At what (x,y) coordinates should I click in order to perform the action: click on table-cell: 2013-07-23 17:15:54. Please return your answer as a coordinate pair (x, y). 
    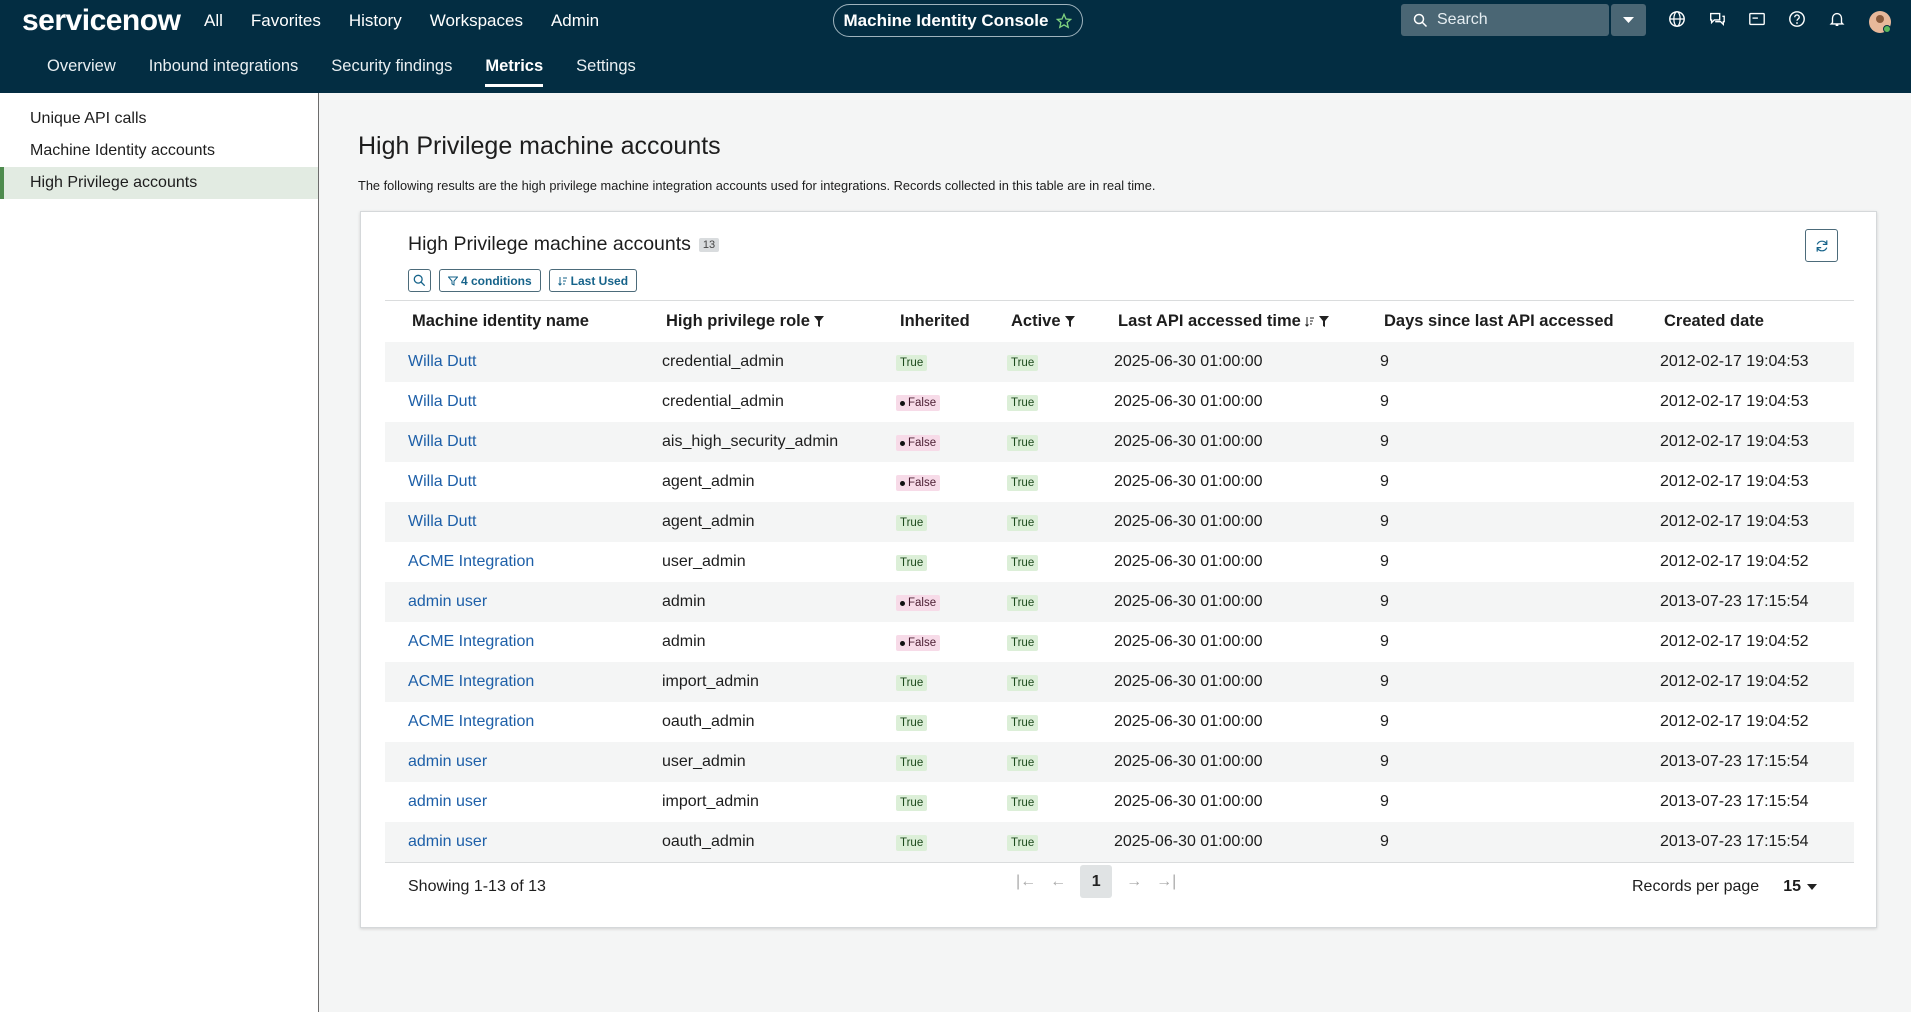
    Looking at the image, I should click on (1755, 762).